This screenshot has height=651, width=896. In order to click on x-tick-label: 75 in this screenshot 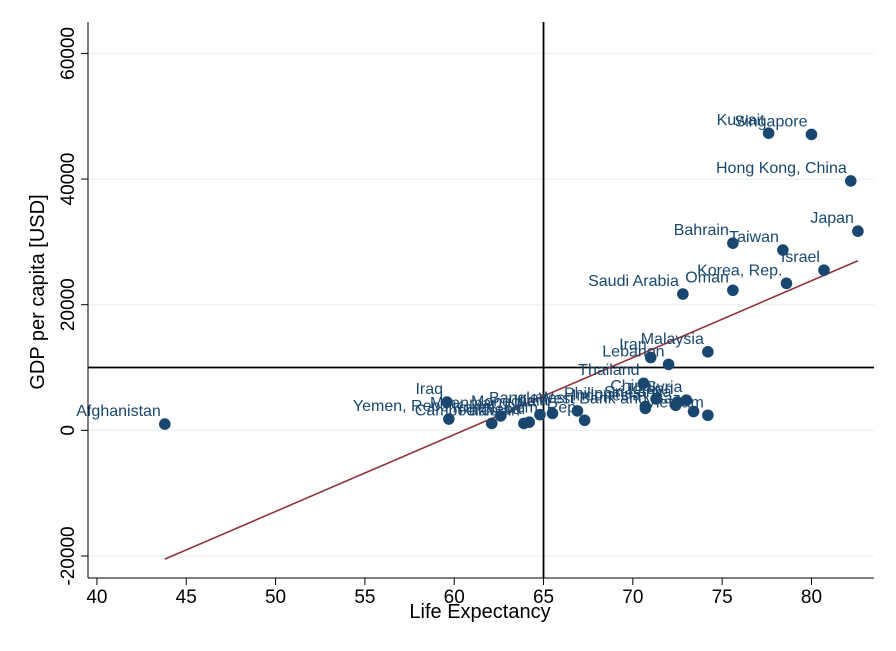, I will do `click(722, 597)`.